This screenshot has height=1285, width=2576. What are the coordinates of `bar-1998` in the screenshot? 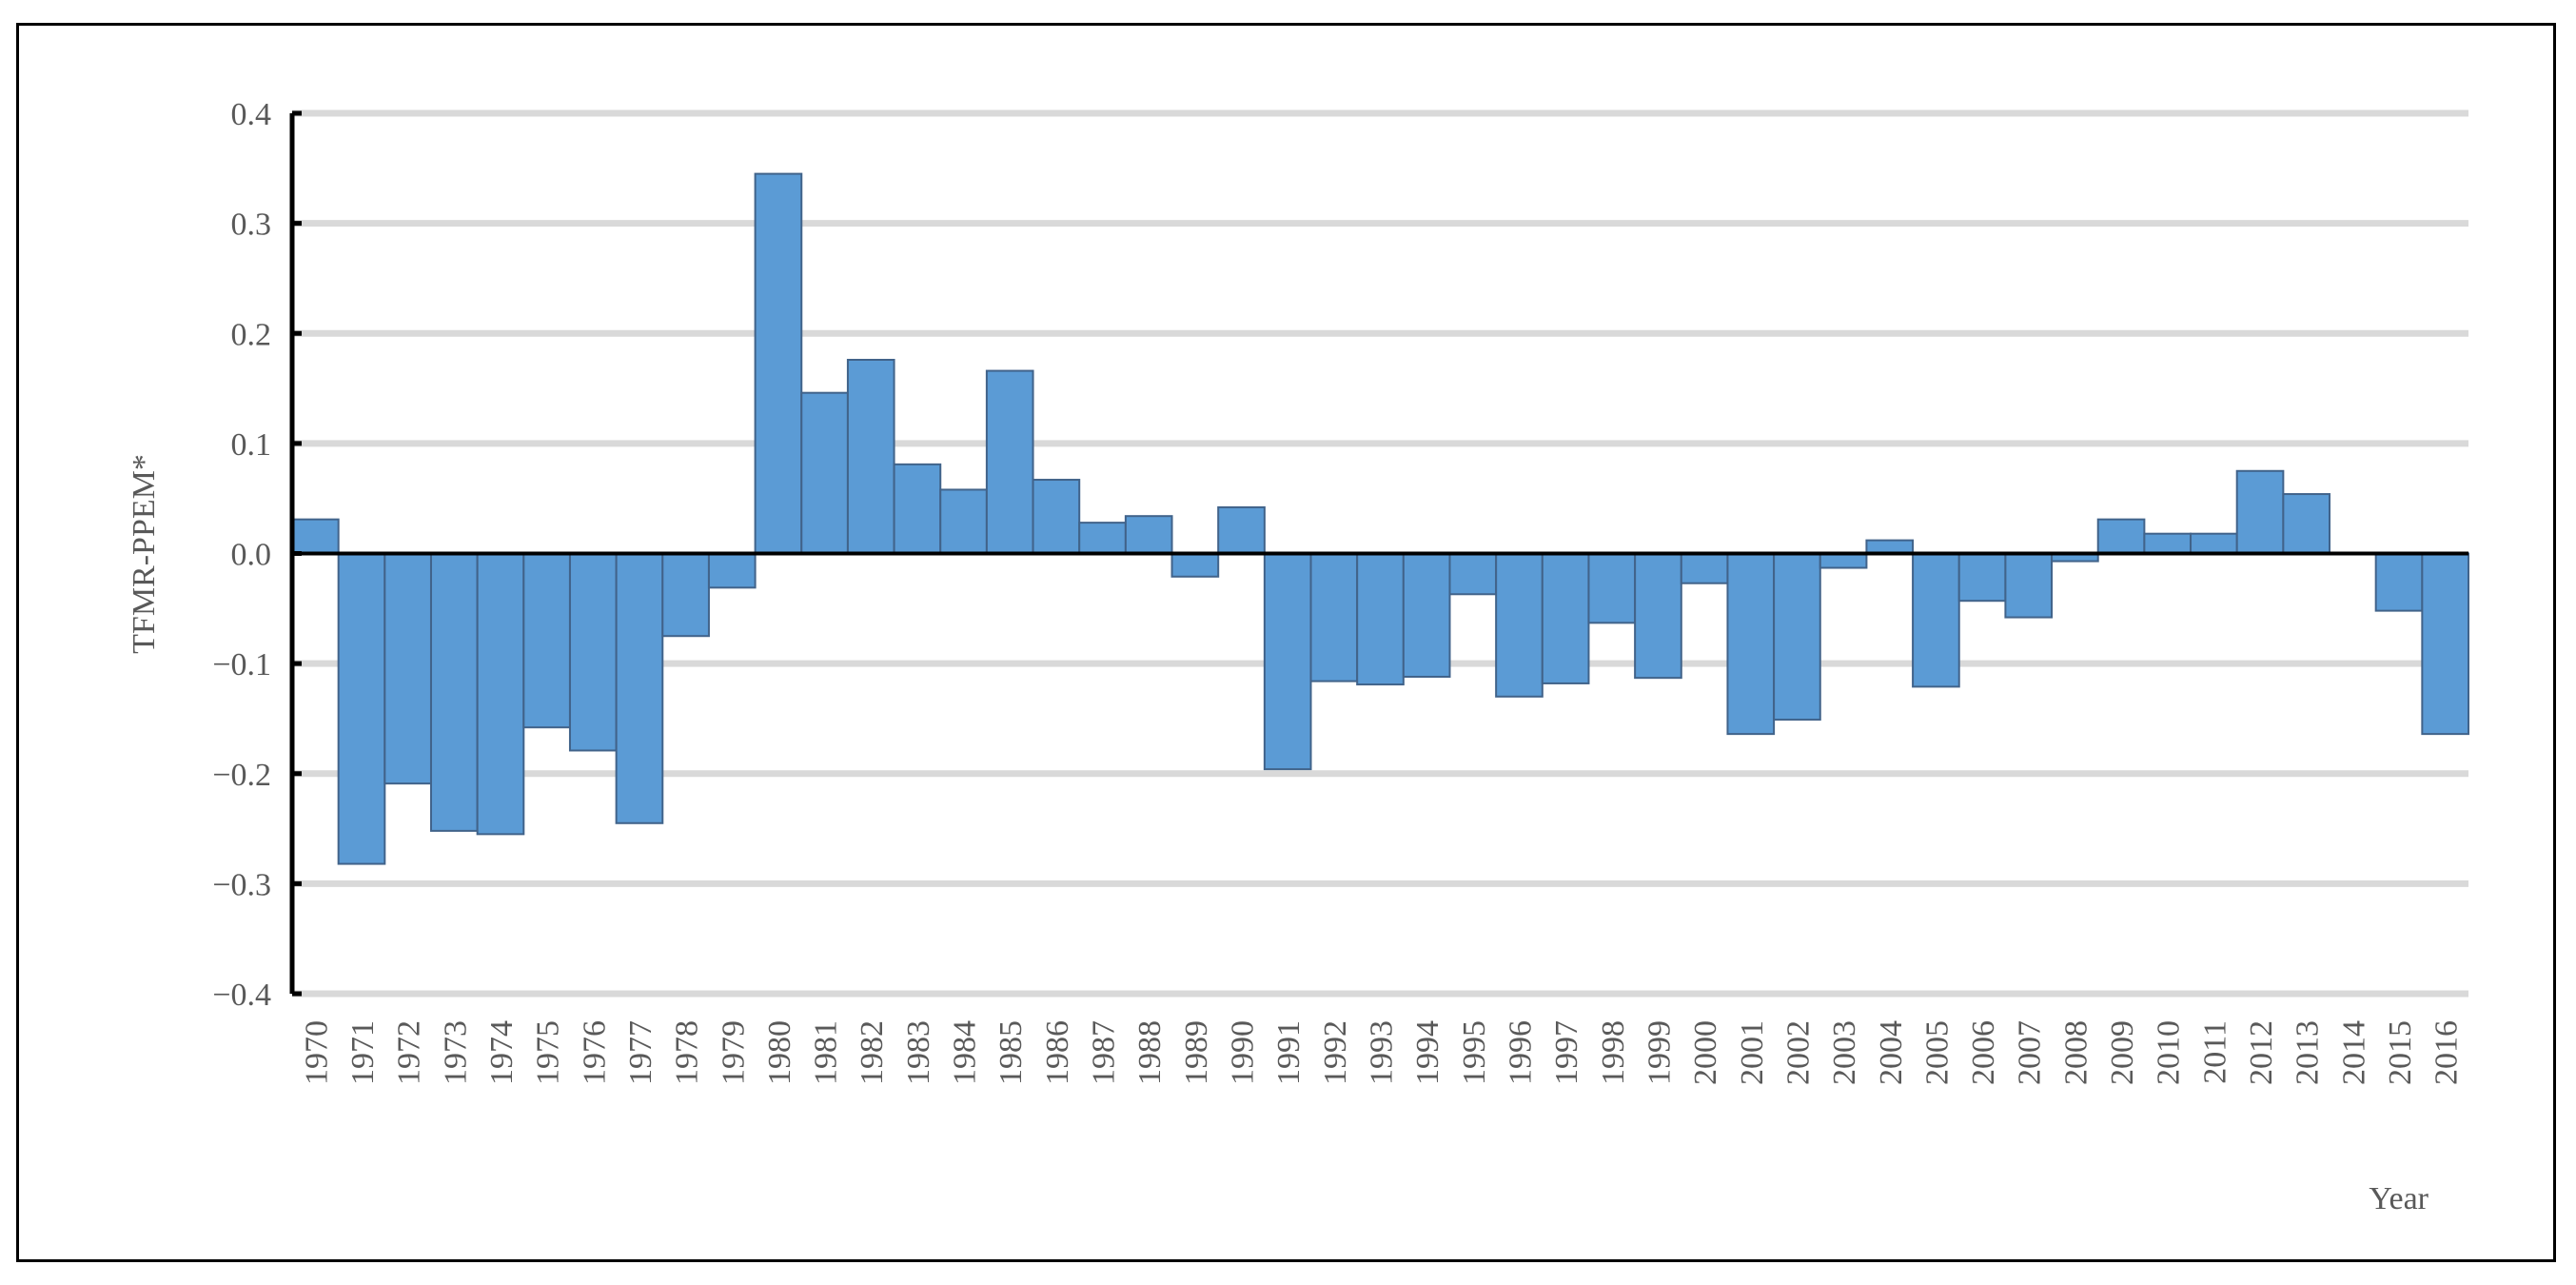 It's located at (1612, 588).